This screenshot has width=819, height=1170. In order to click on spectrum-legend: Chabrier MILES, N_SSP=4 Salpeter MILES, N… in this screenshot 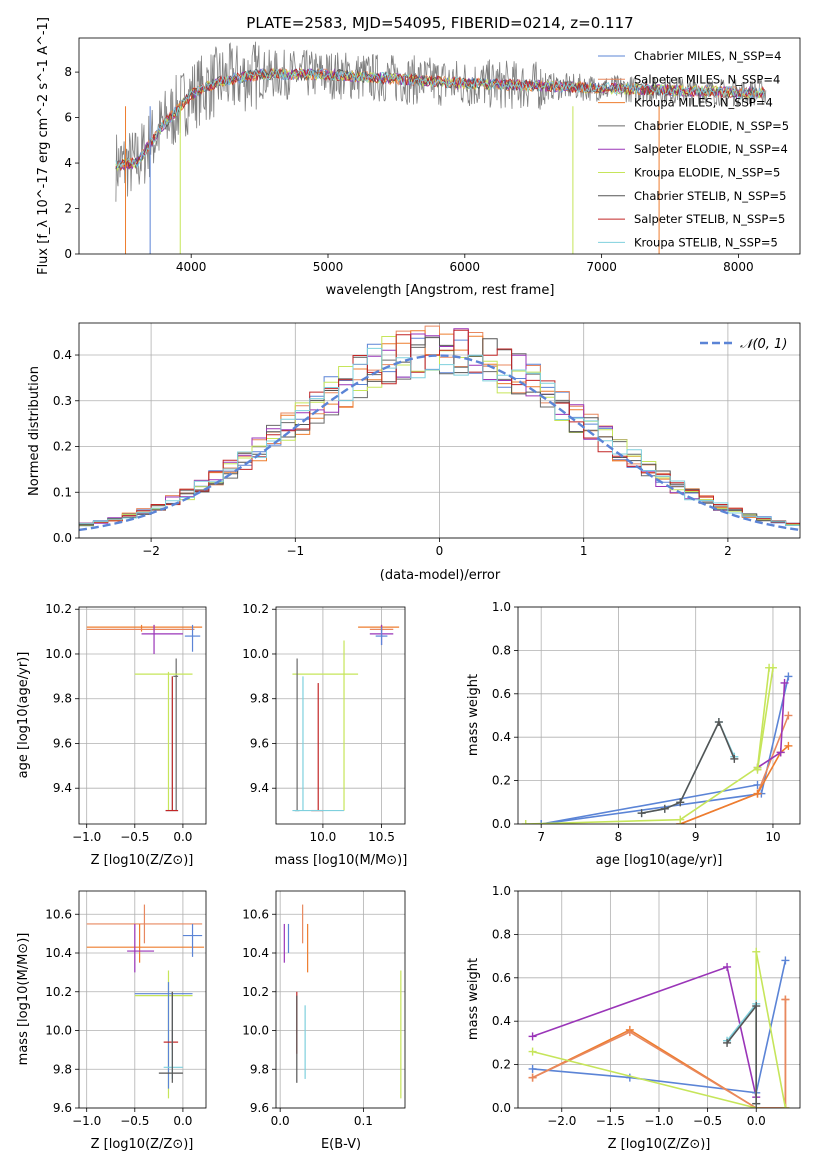, I will do `click(693, 149)`.